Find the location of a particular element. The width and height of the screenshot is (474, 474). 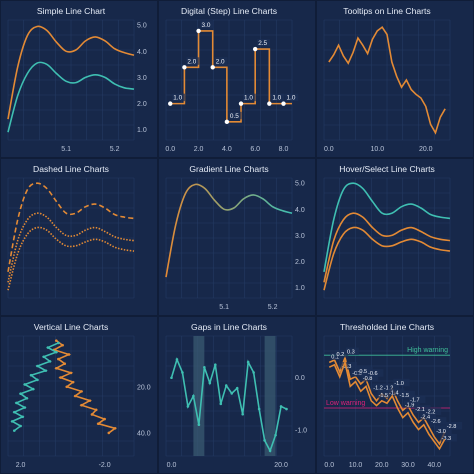

chart-title: Gaps in Line Charts is located at coordinates (229, 327).